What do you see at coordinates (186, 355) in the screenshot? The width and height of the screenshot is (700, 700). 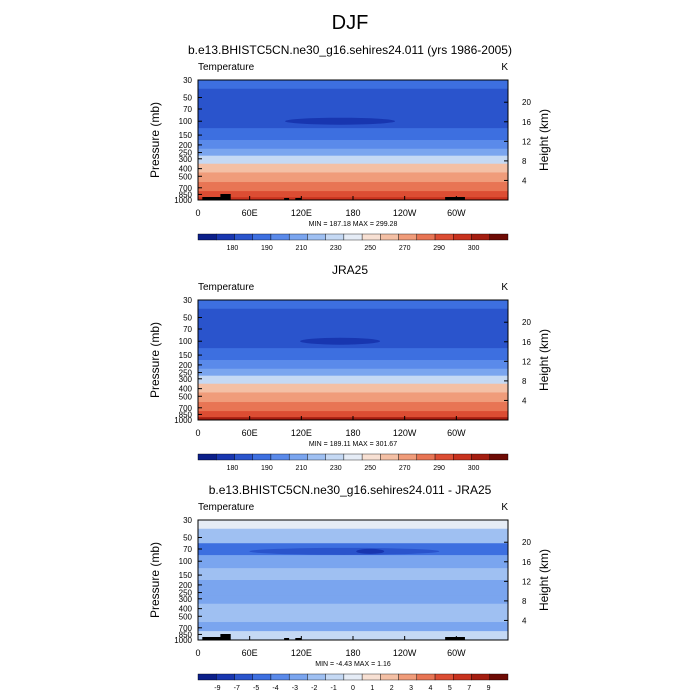 I see `y-tick-label: 150` at bounding box center [186, 355].